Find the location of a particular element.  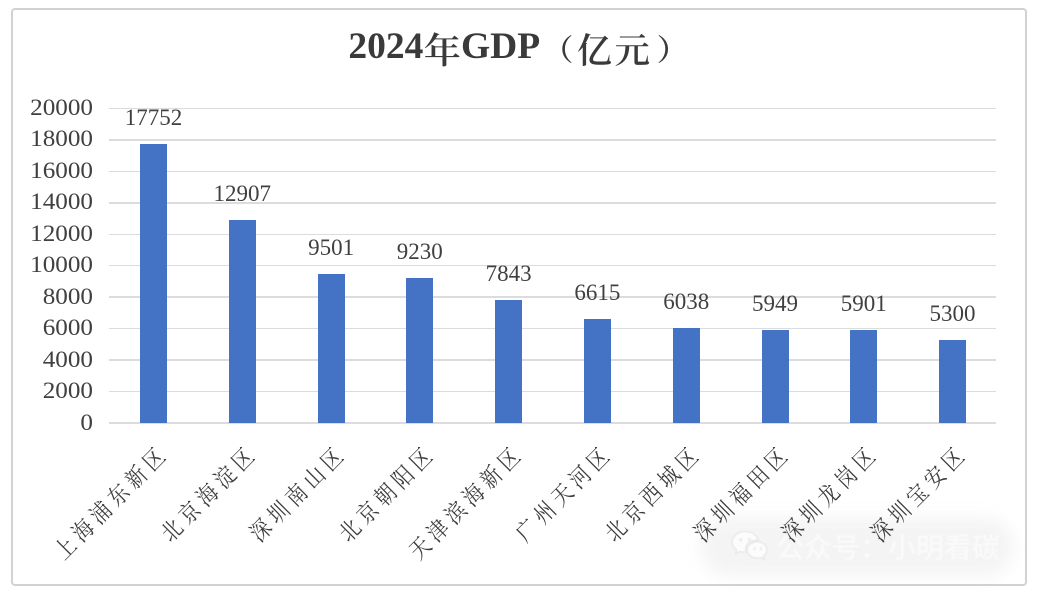

svg-text: 2024 is located at coordinates (385, 46).